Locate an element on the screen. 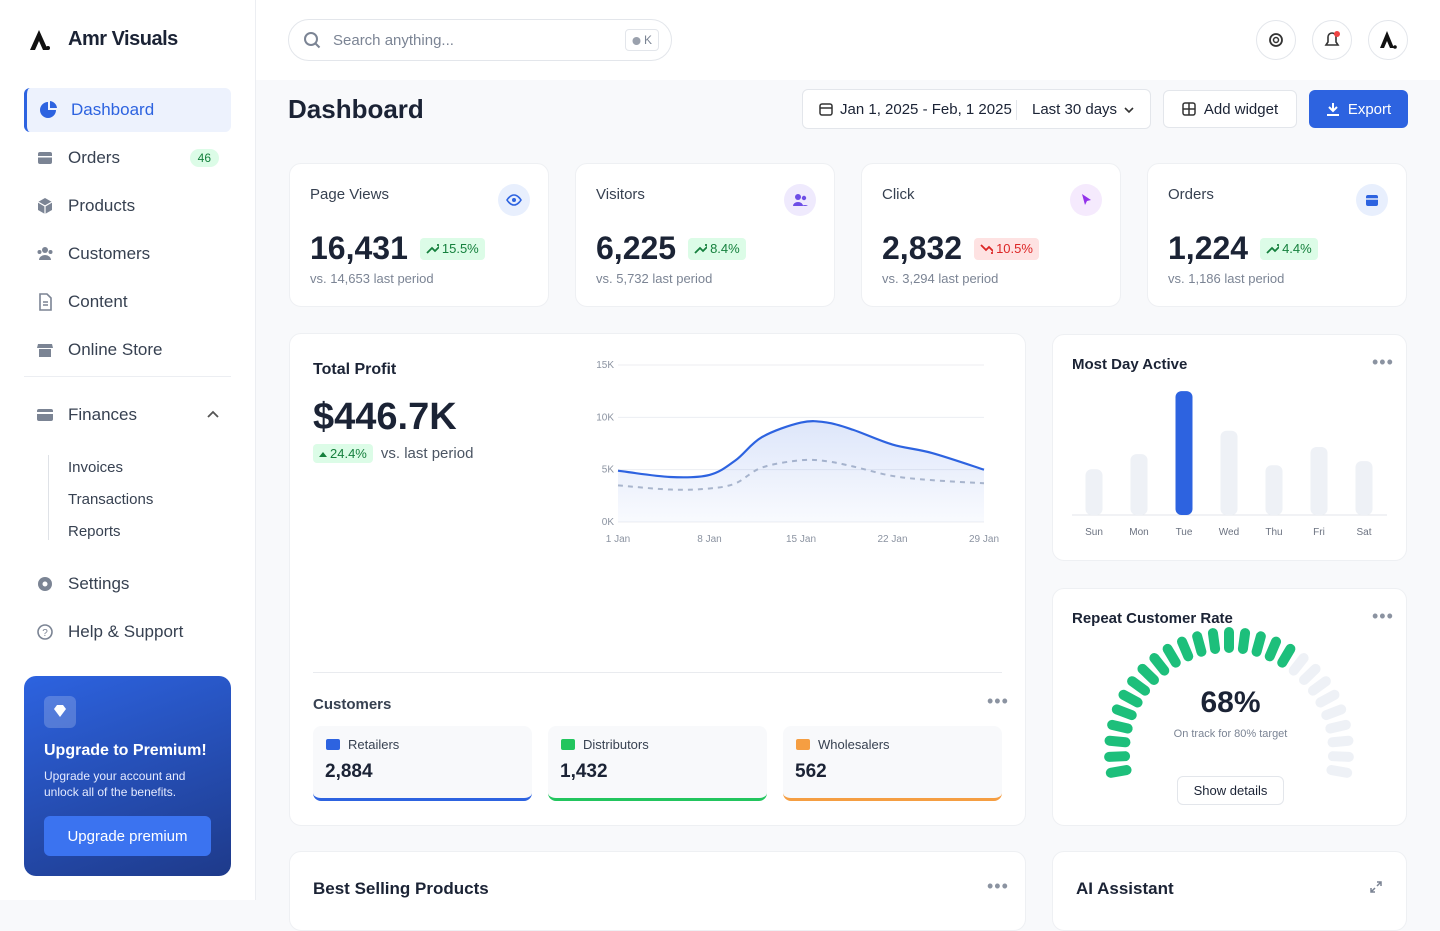  profit-value: $446.7K is located at coordinates (385, 417).